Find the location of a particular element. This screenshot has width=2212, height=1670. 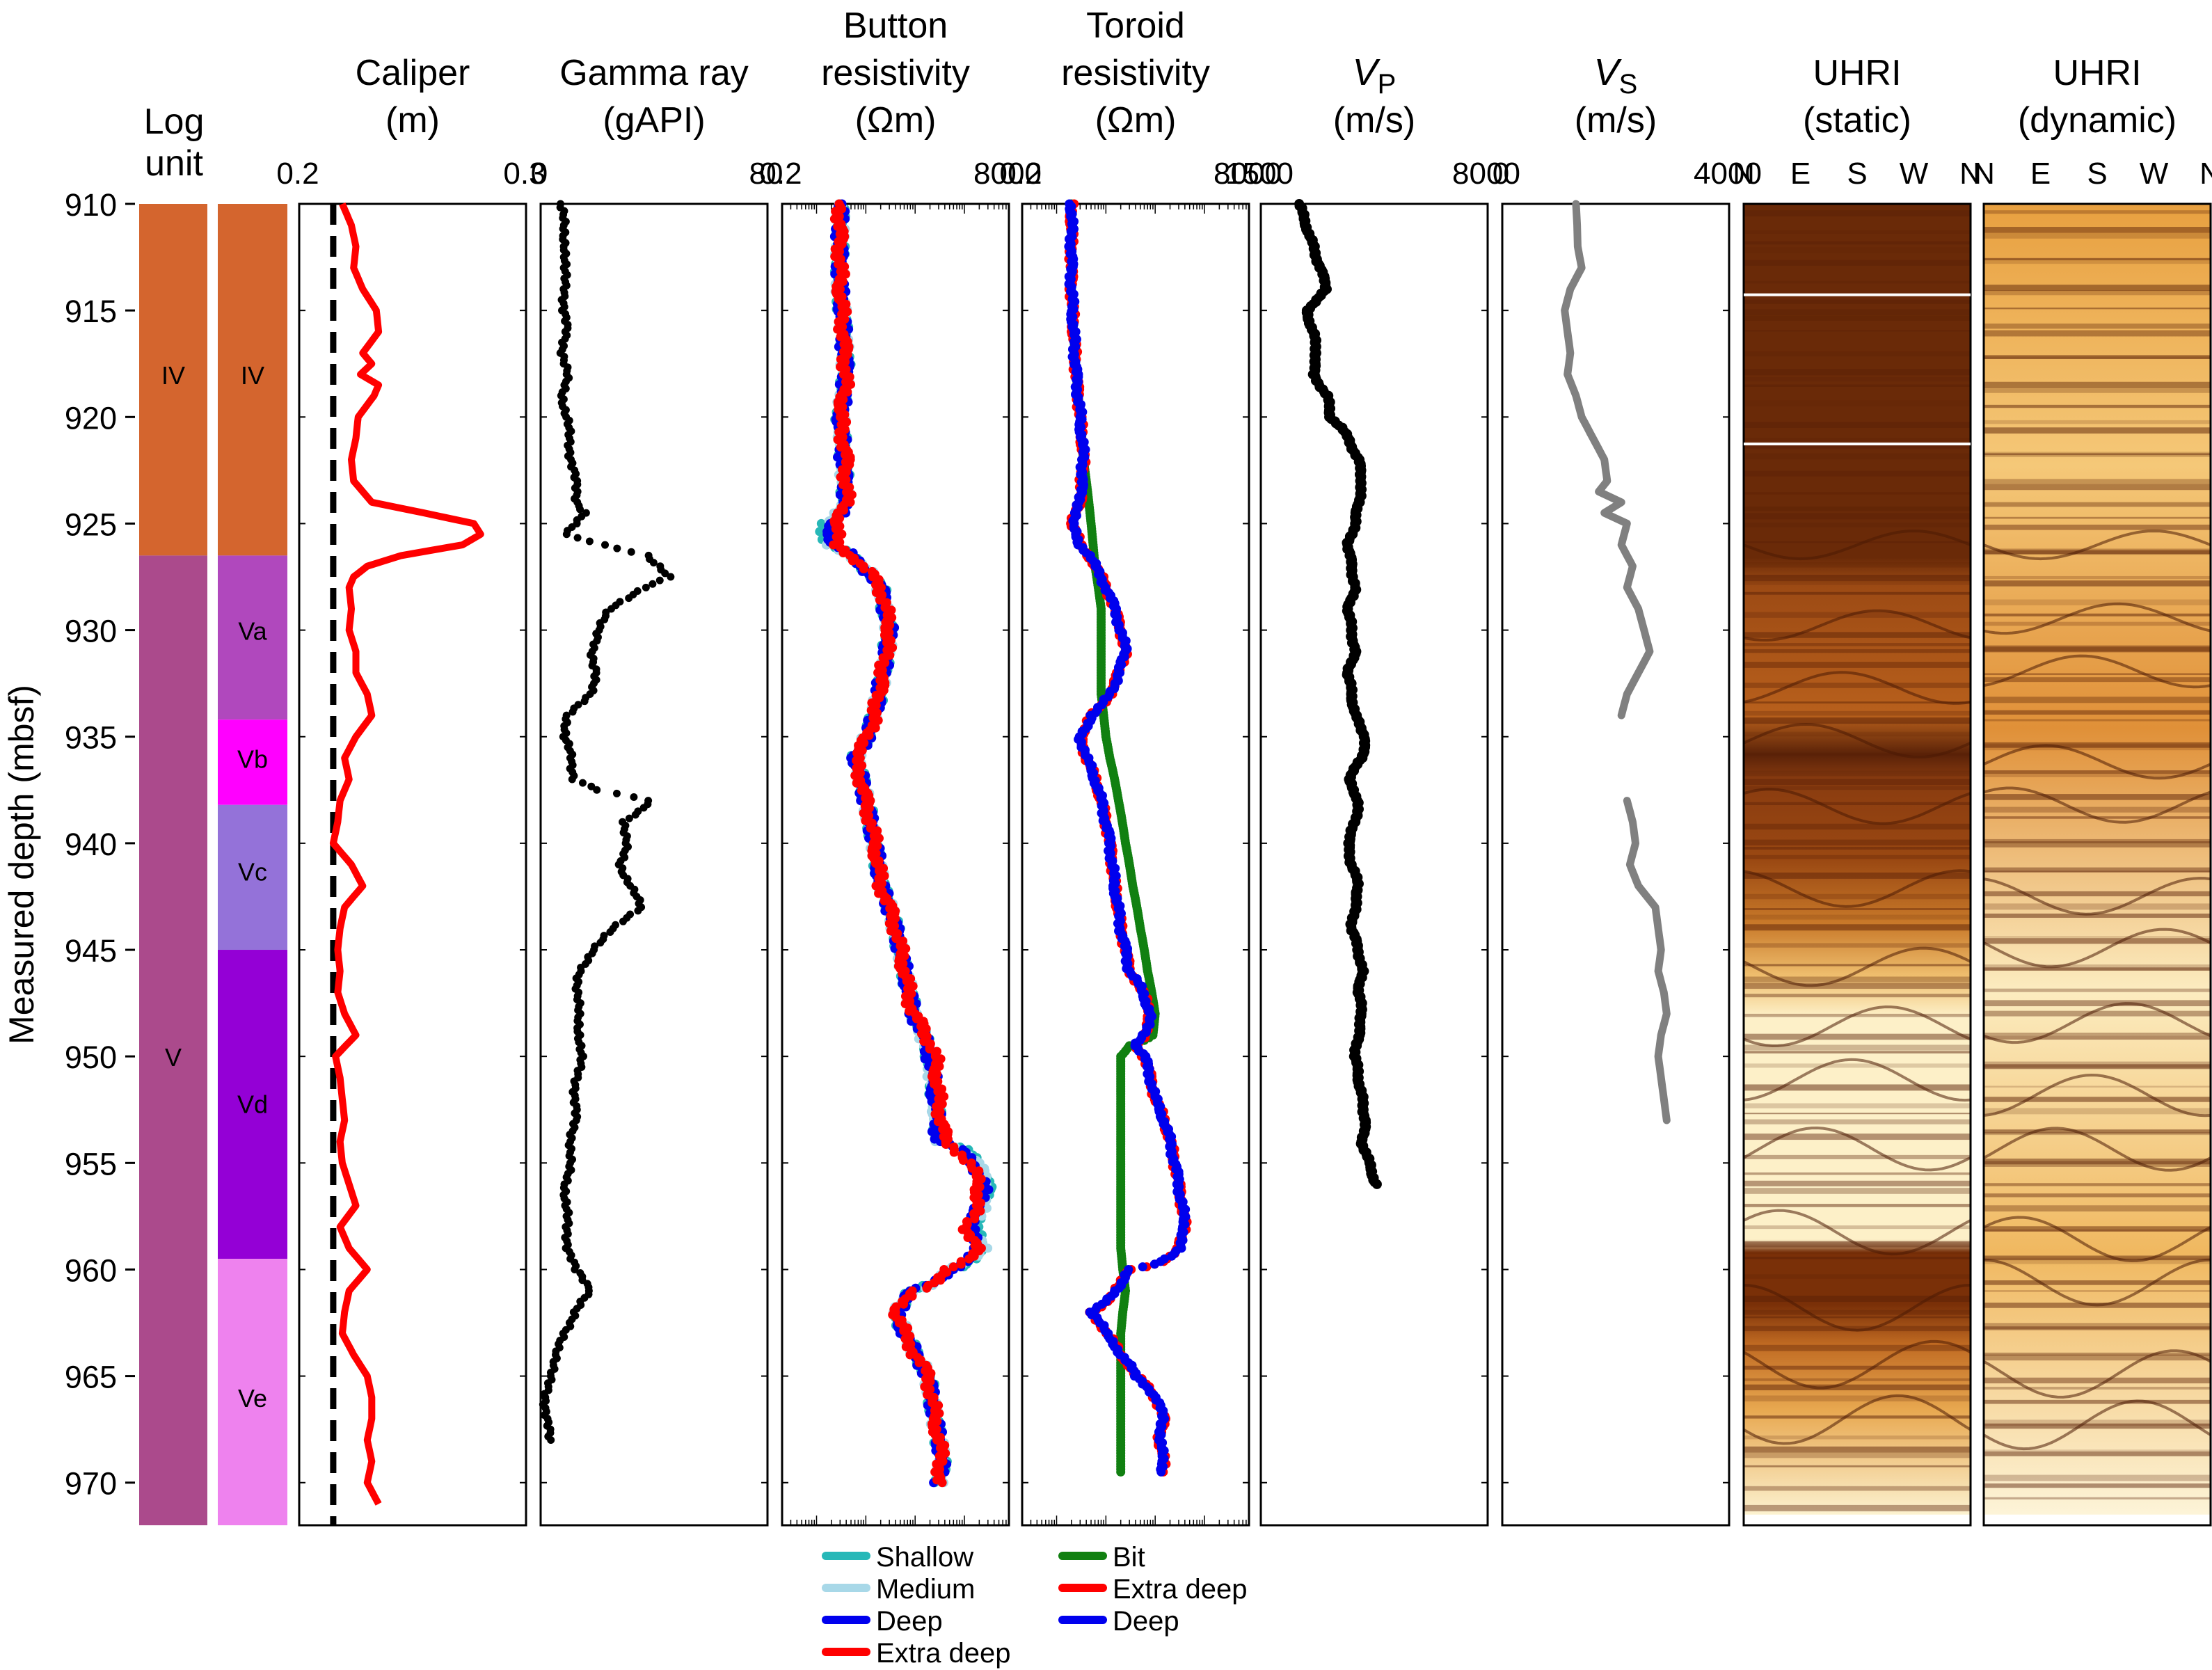

depth-tick-label: 910 is located at coordinates (91, 205).